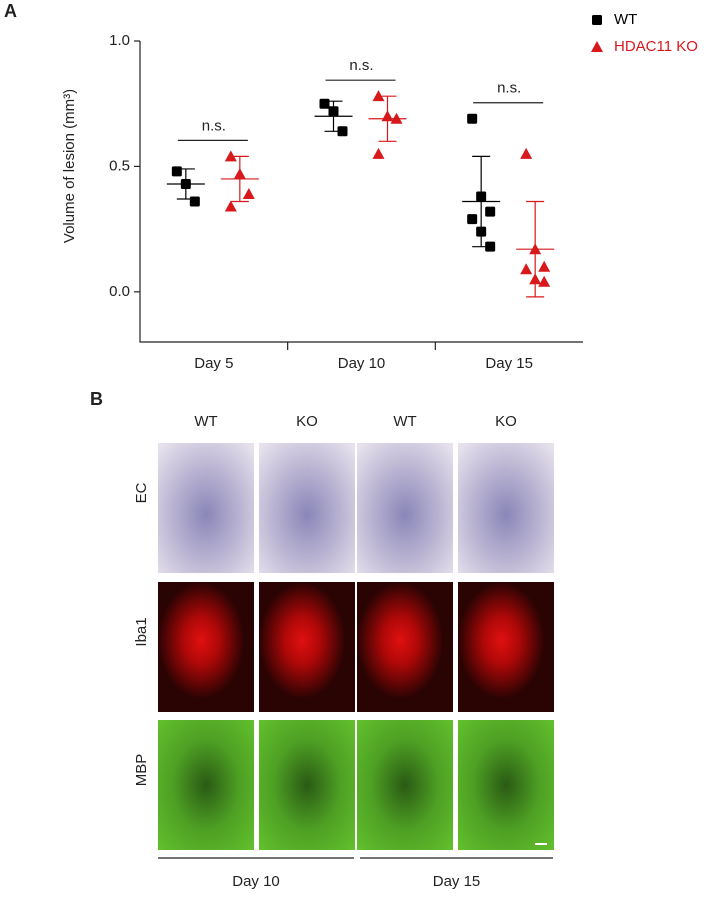 This screenshot has width=718, height=901. I want to click on y-tick-label: 0.0, so click(119, 291).